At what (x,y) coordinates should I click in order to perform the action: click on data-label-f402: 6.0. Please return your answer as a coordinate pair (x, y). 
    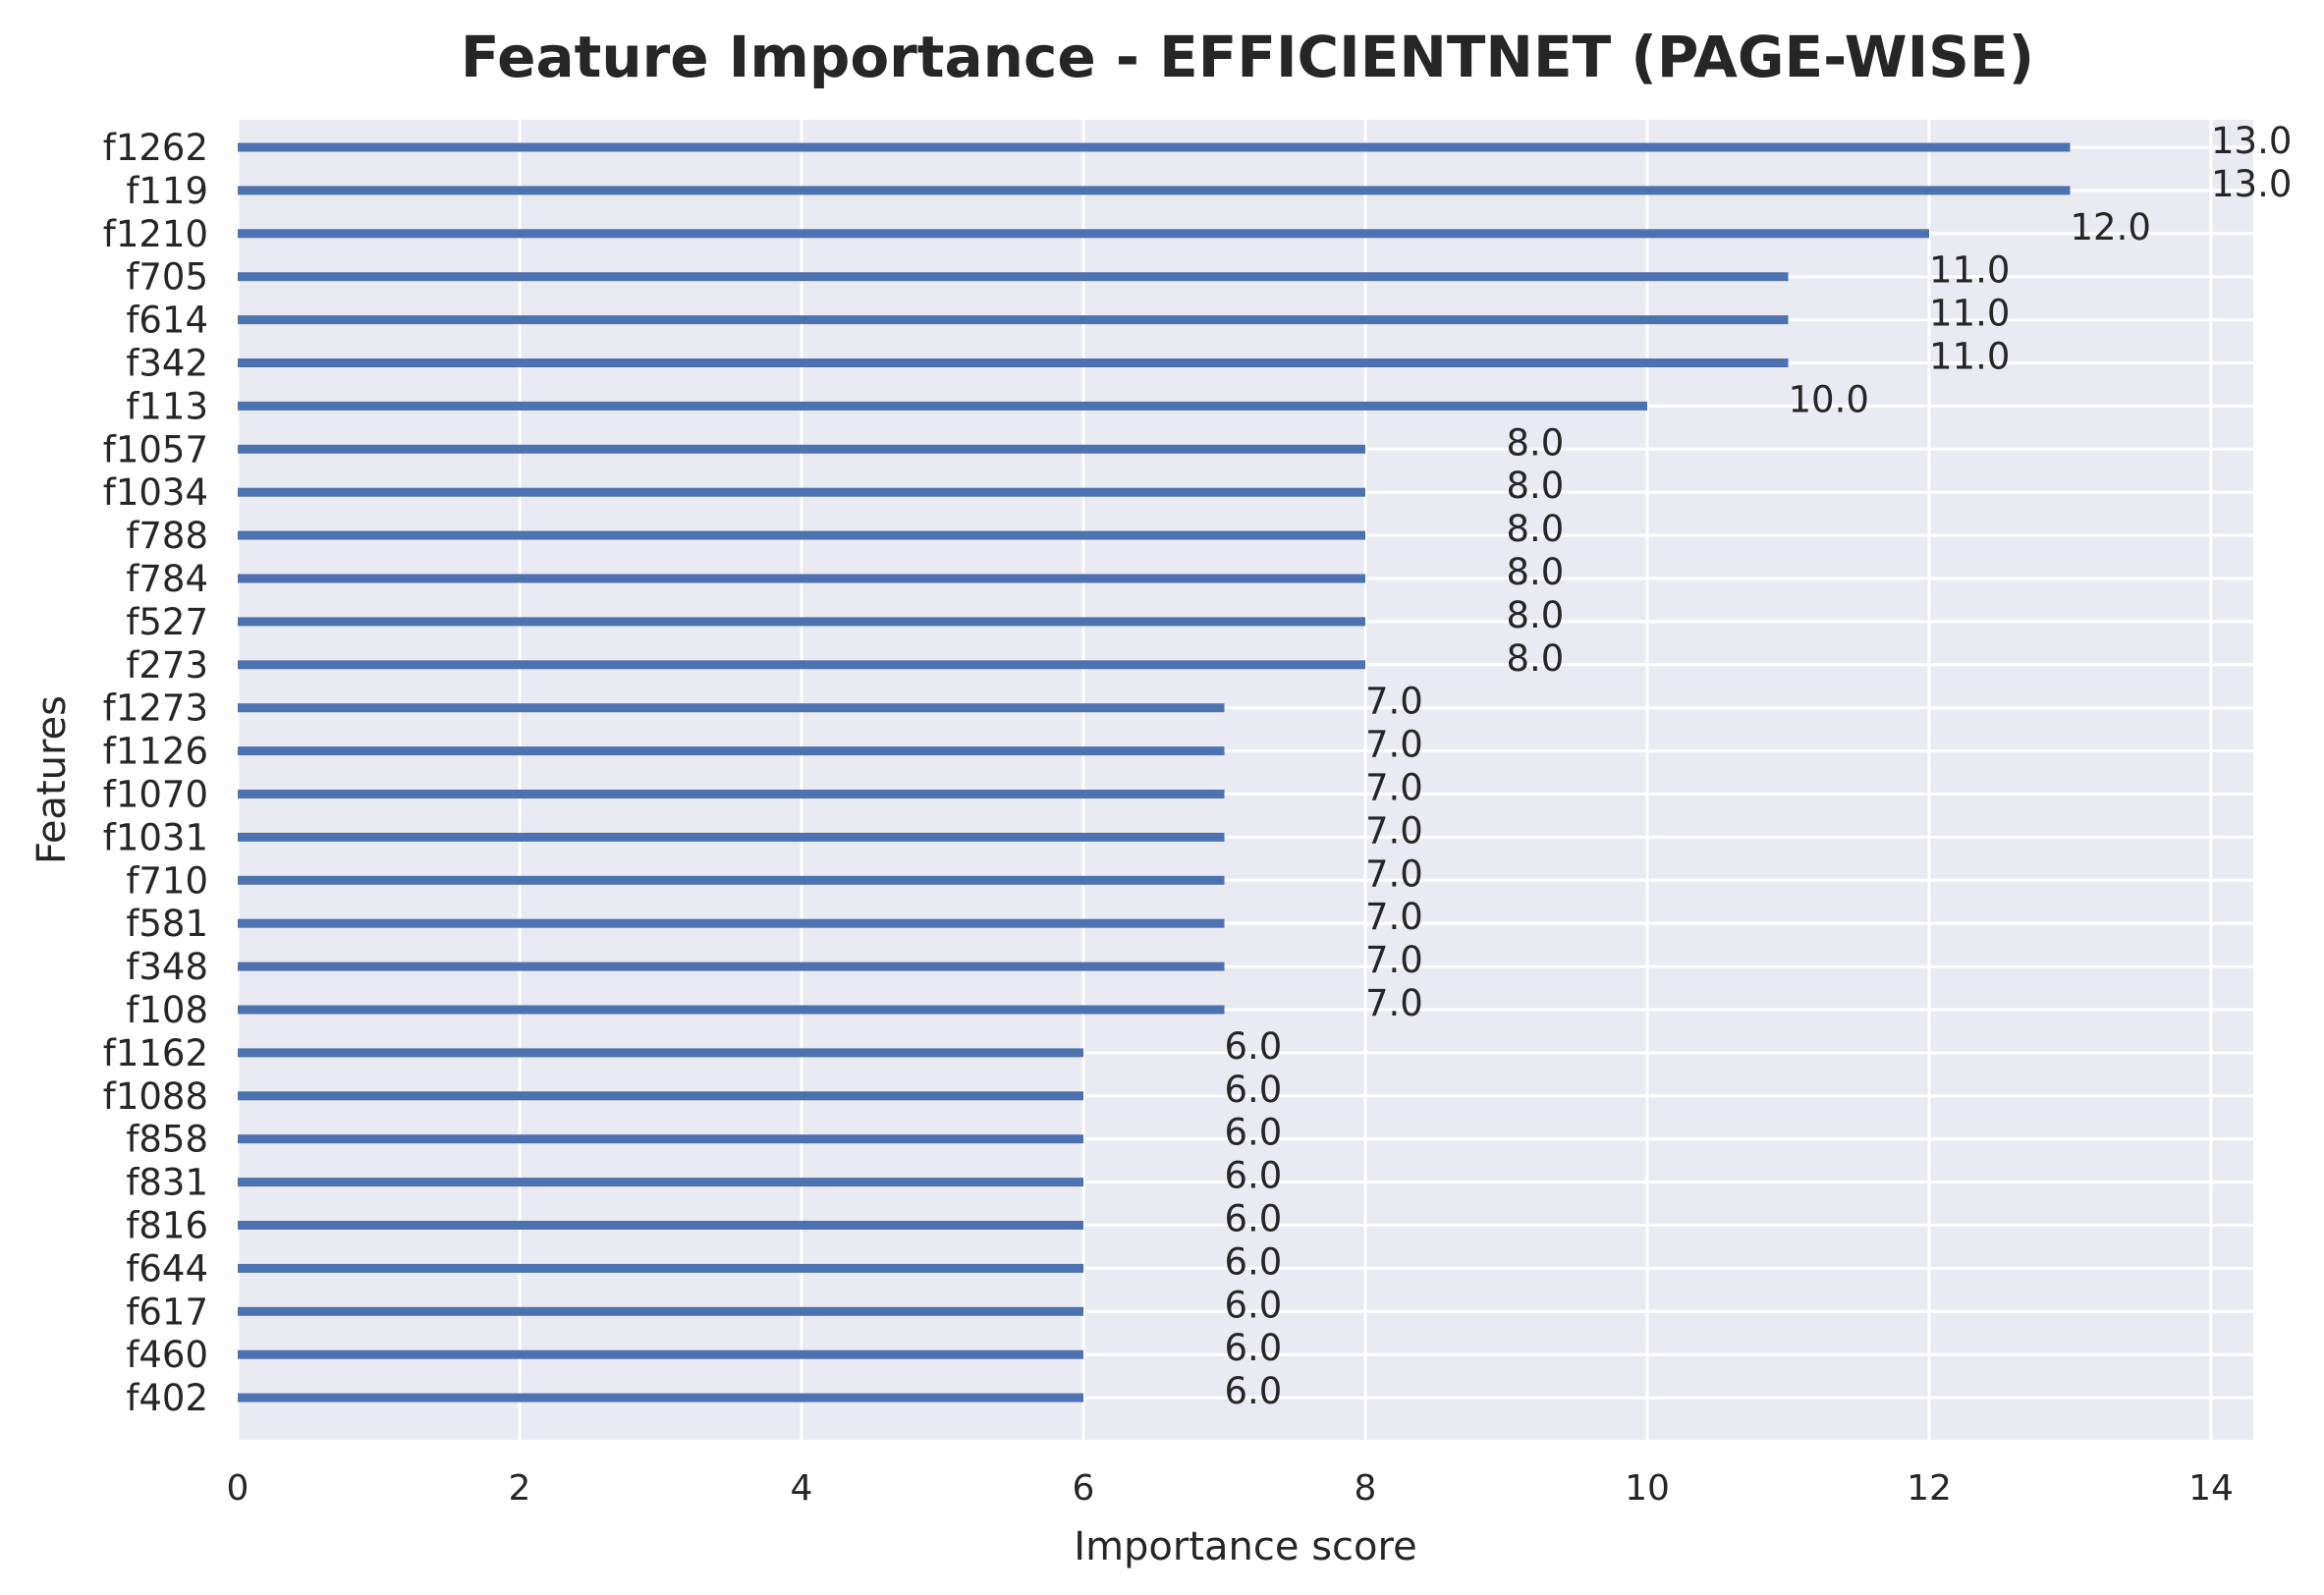
    Looking at the image, I should click on (1254, 1391).